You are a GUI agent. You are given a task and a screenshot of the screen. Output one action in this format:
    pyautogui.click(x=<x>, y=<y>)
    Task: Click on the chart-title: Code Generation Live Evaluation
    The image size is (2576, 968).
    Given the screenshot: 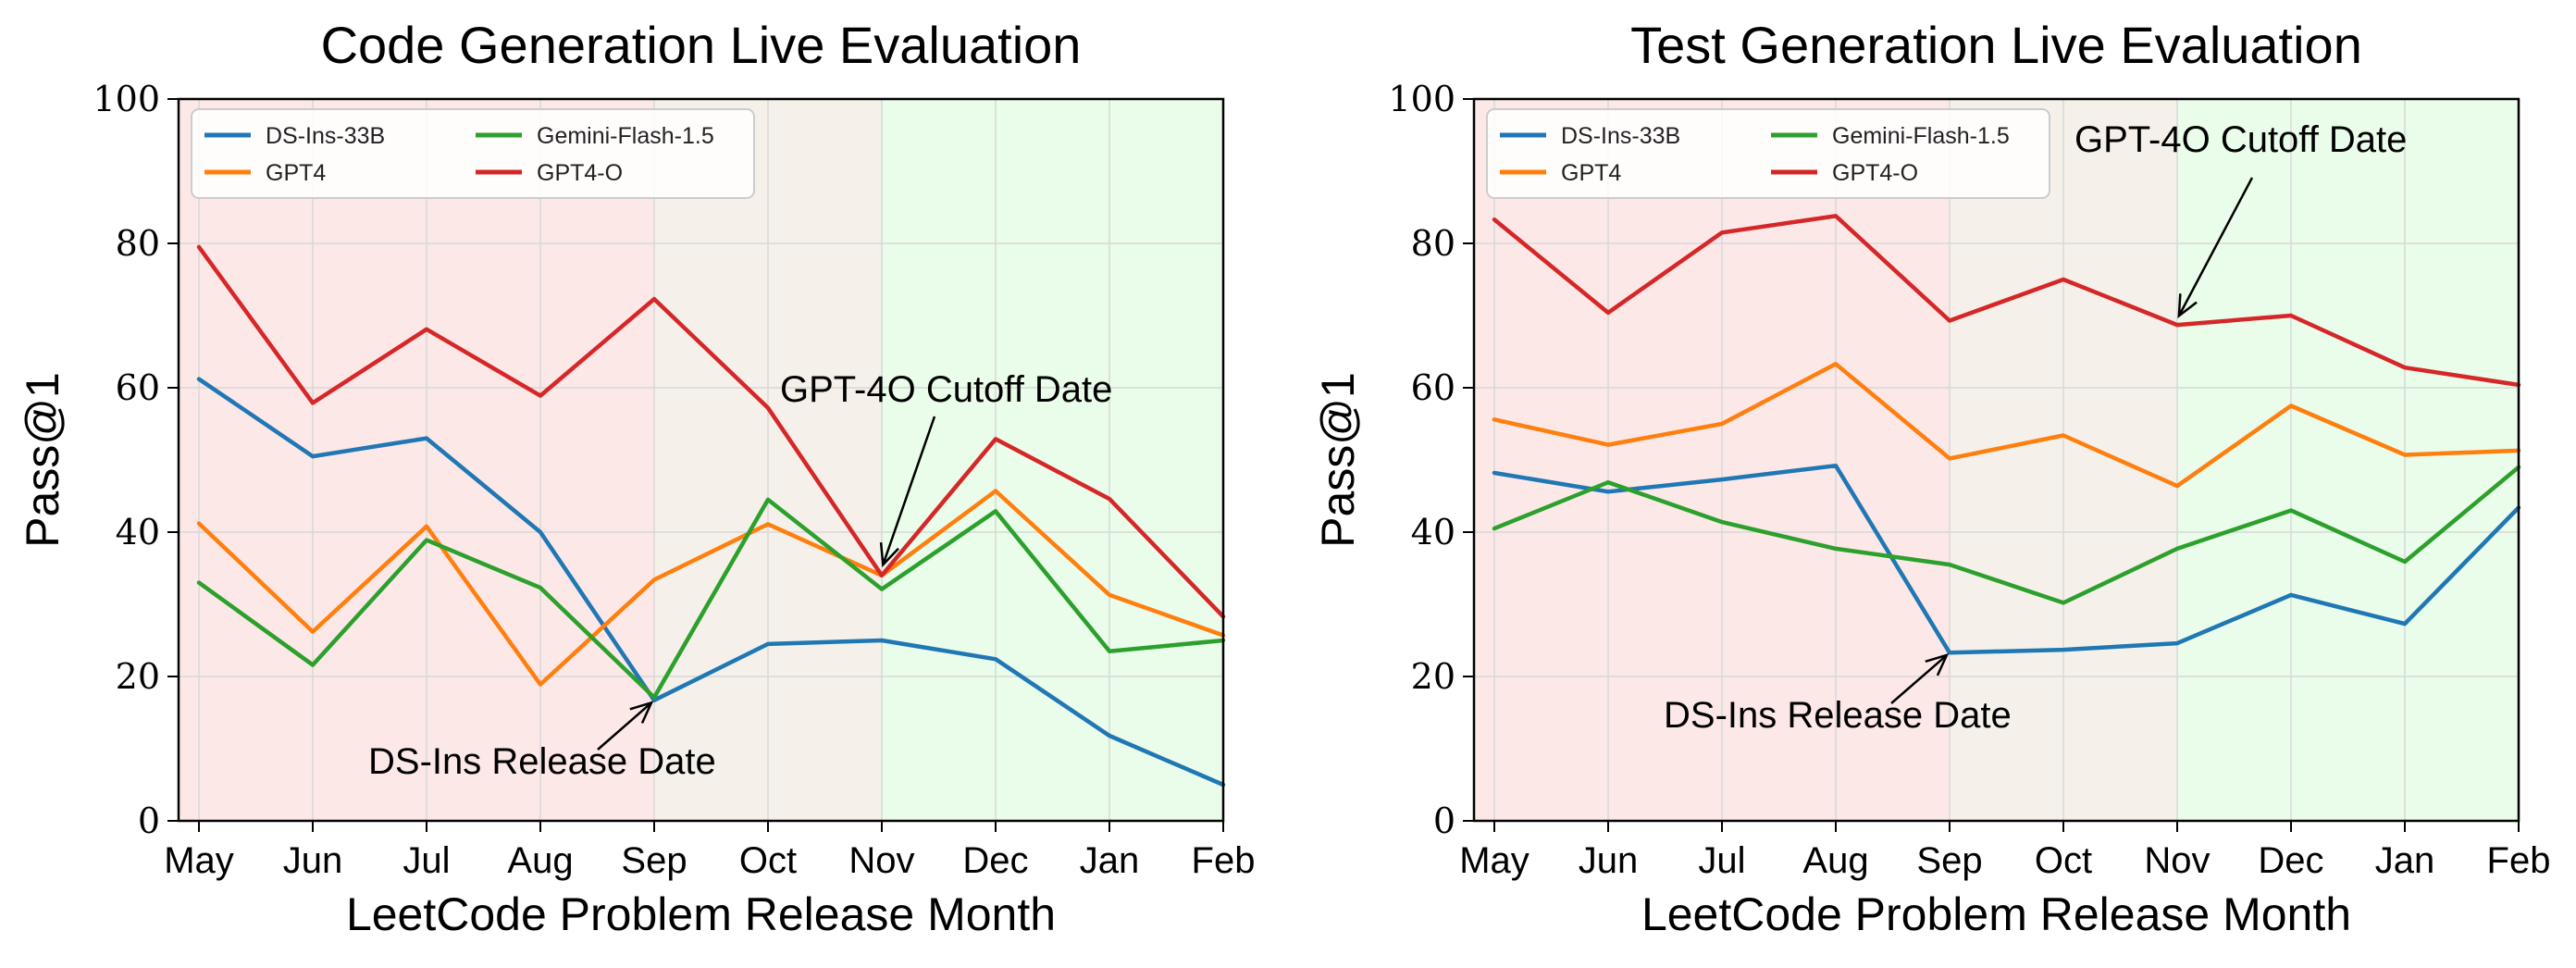 What is the action you would take?
    pyautogui.click(x=702, y=45)
    